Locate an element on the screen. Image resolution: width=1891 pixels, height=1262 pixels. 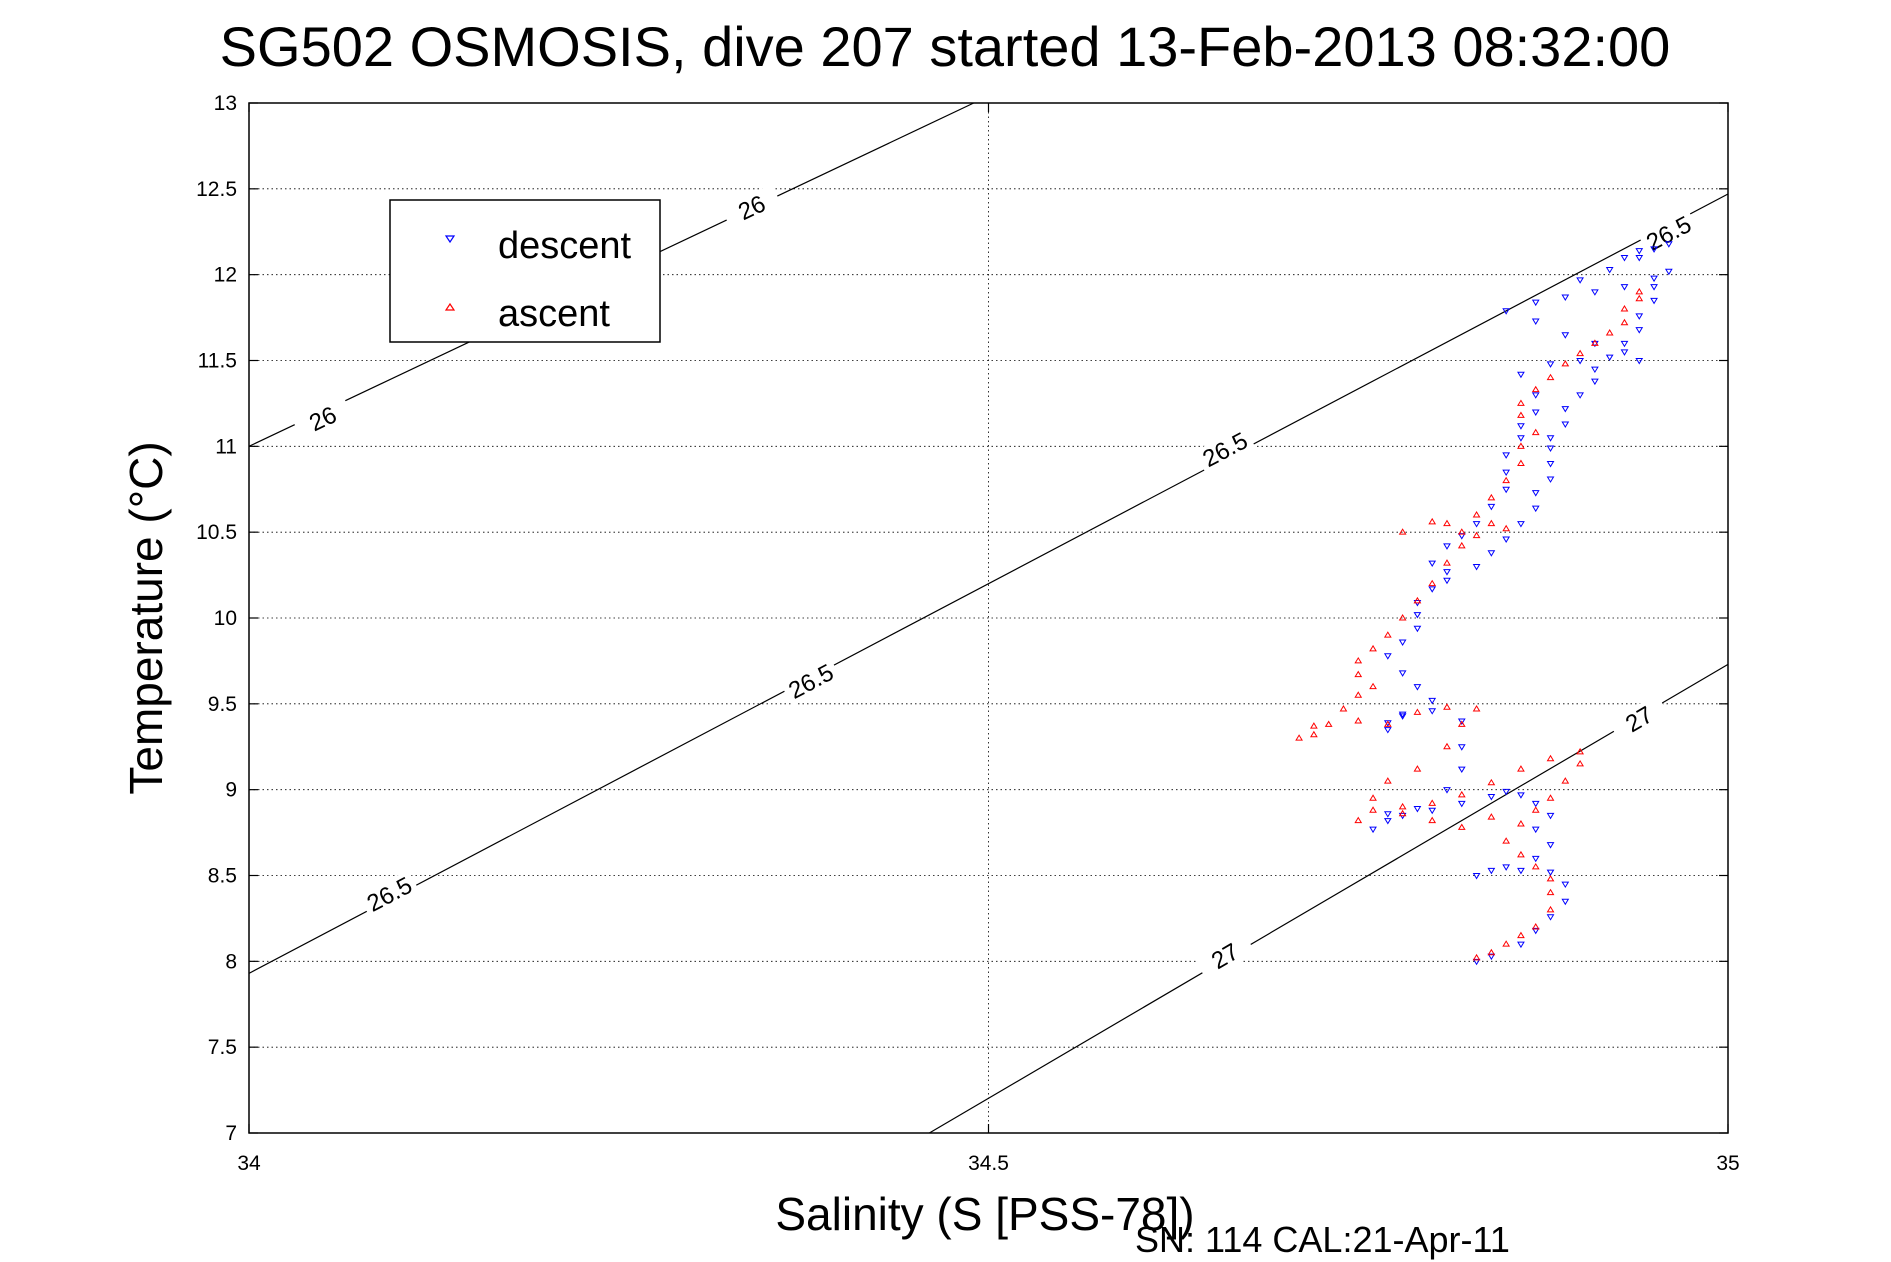
x-tick-label: 34 is located at coordinates (249, 1163).